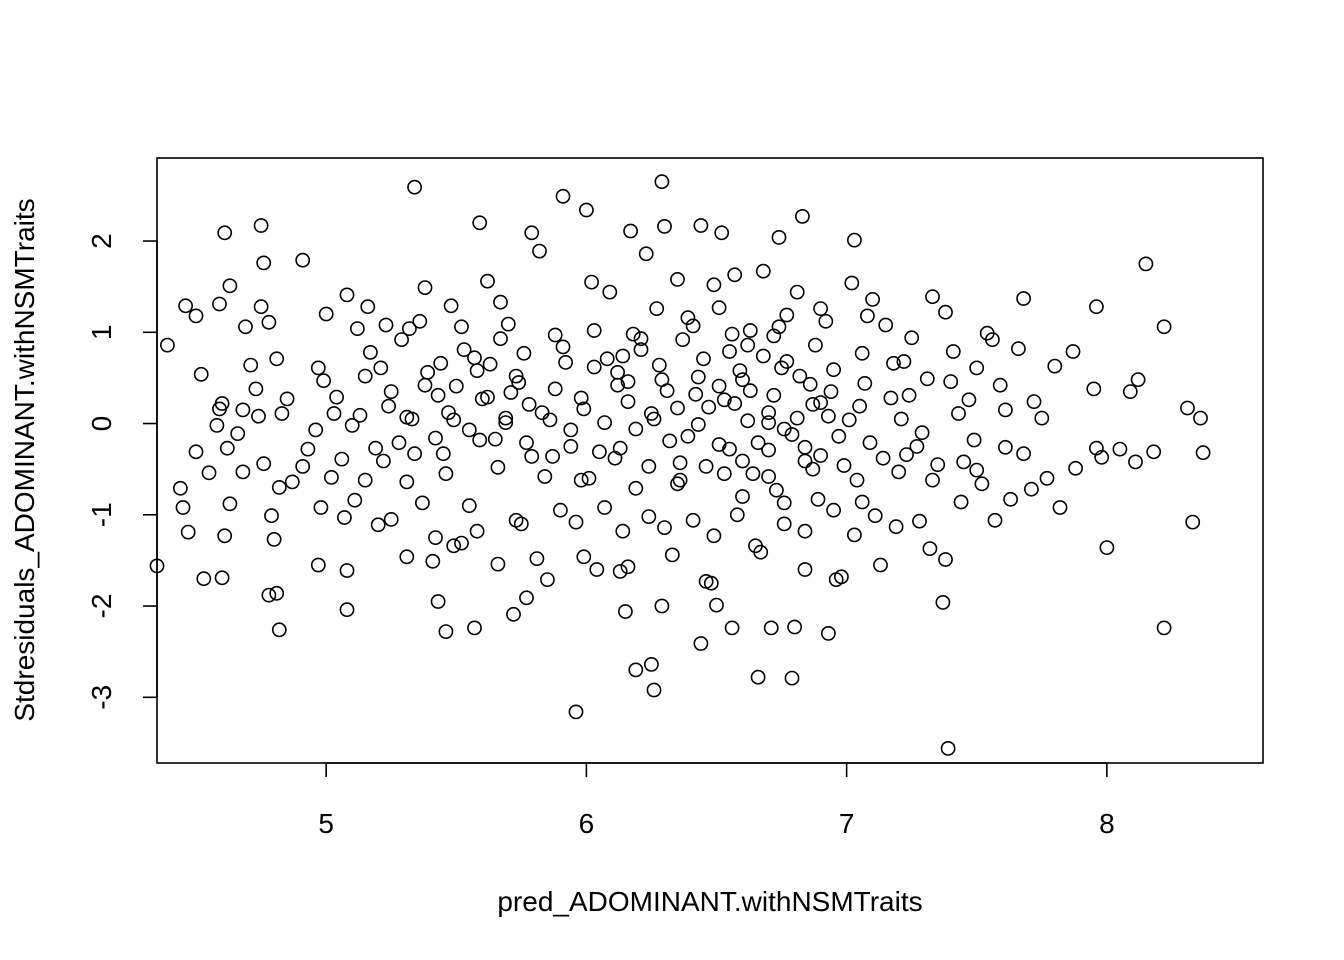  Describe the element at coordinates (122, 471) in the screenshot. I see `y-axis: -3 -2 -1 0 1 2` at that location.